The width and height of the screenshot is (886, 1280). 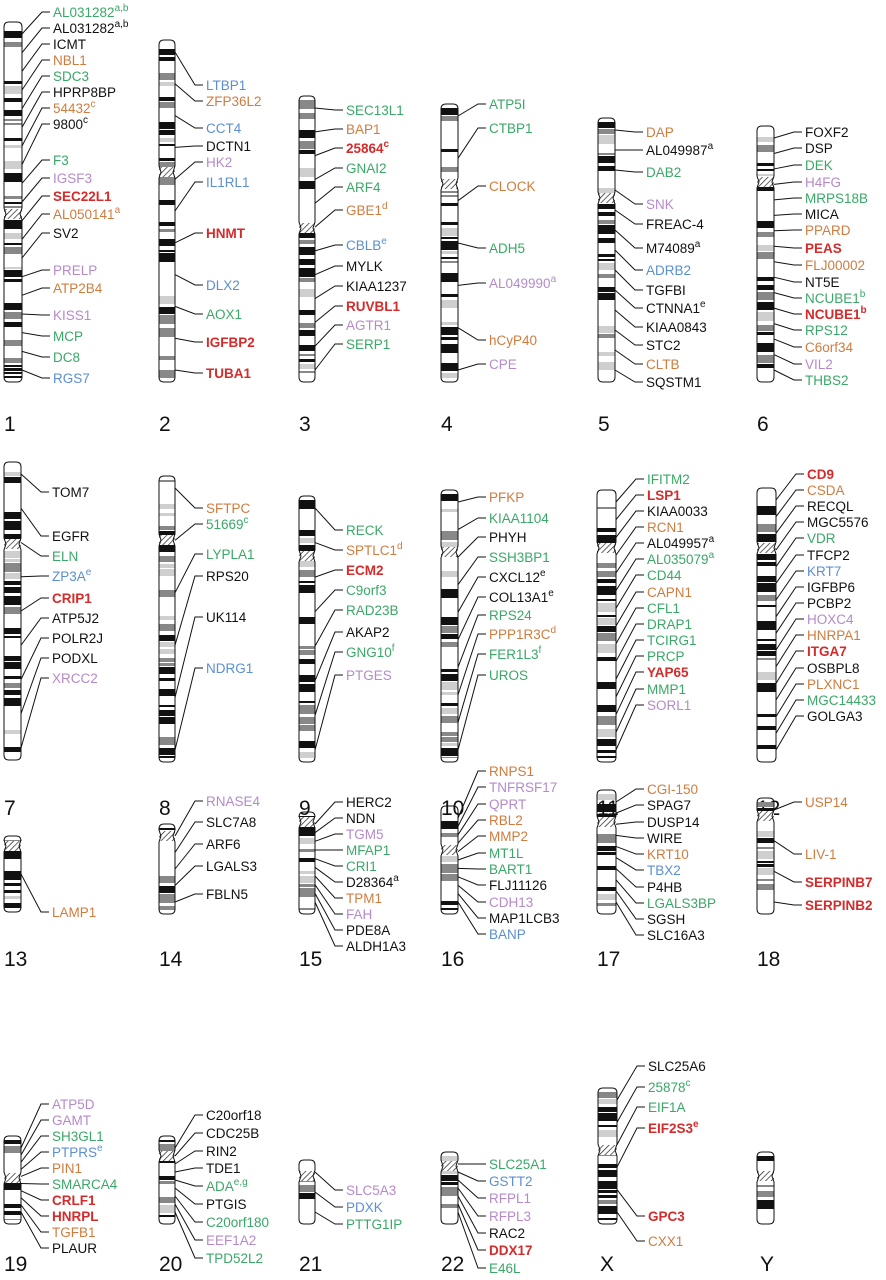 I want to click on gene-label: DAP, so click(x=660, y=132).